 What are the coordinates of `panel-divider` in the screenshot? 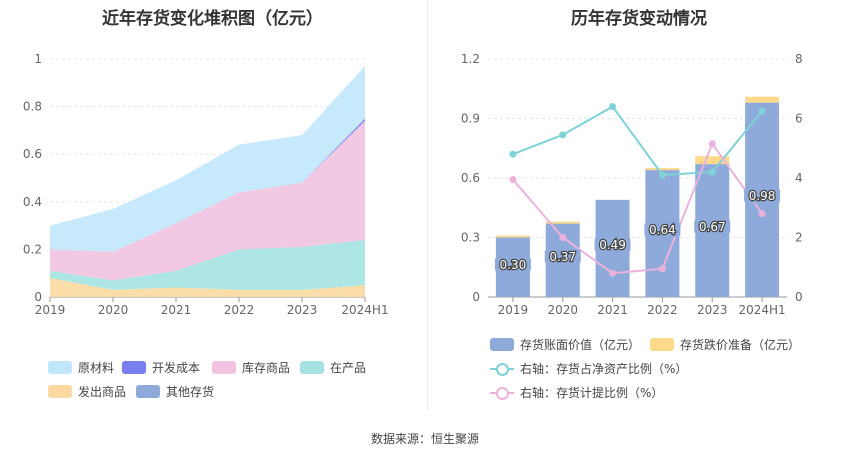 It's located at (427, 205).